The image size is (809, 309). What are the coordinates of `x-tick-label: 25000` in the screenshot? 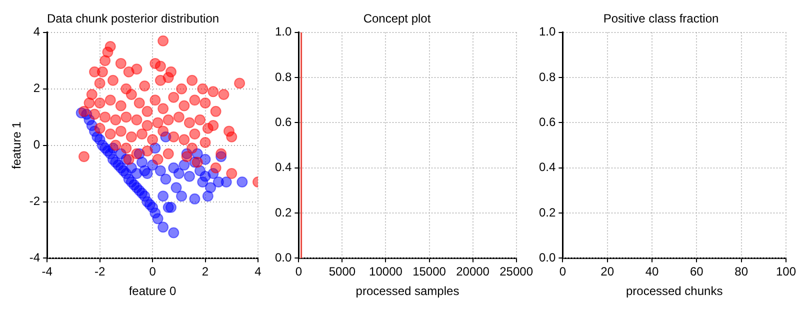 It's located at (517, 271).